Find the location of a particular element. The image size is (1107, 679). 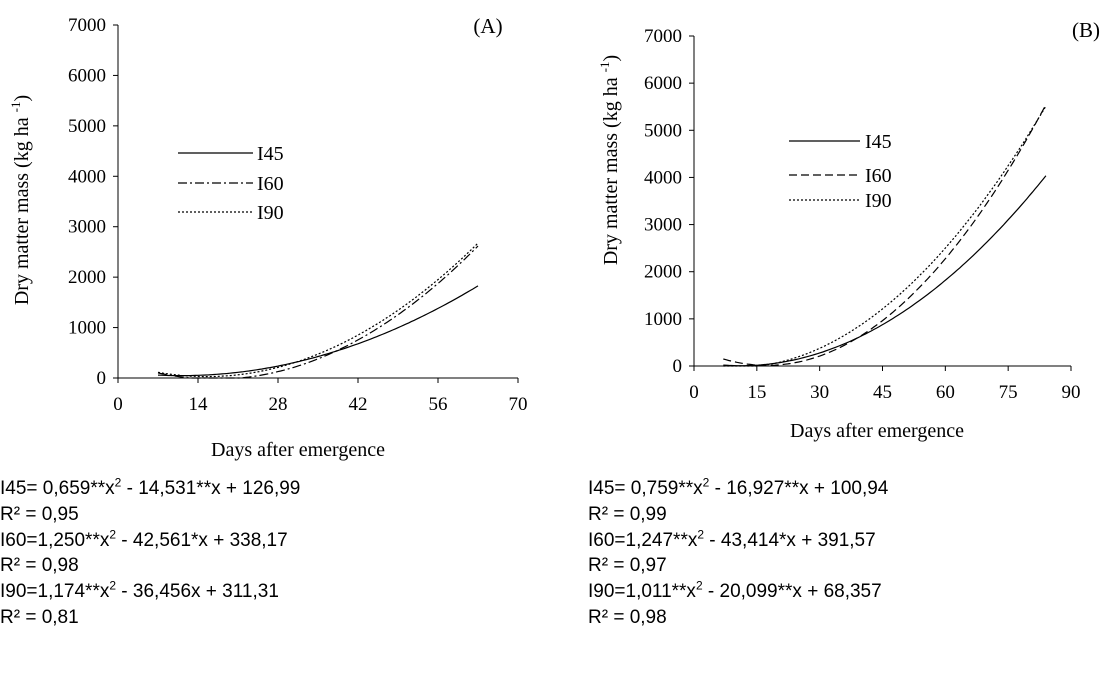

equation-text: R² = 0,97 is located at coordinates (627, 566).